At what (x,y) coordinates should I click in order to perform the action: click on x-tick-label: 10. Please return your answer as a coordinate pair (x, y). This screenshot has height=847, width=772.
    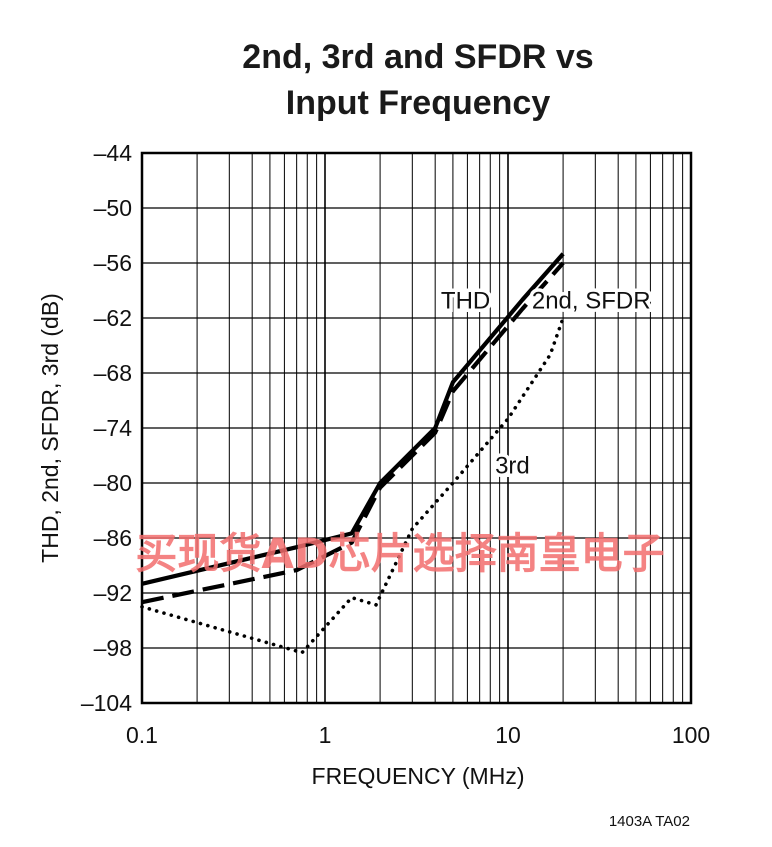
    Looking at the image, I should click on (508, 735).